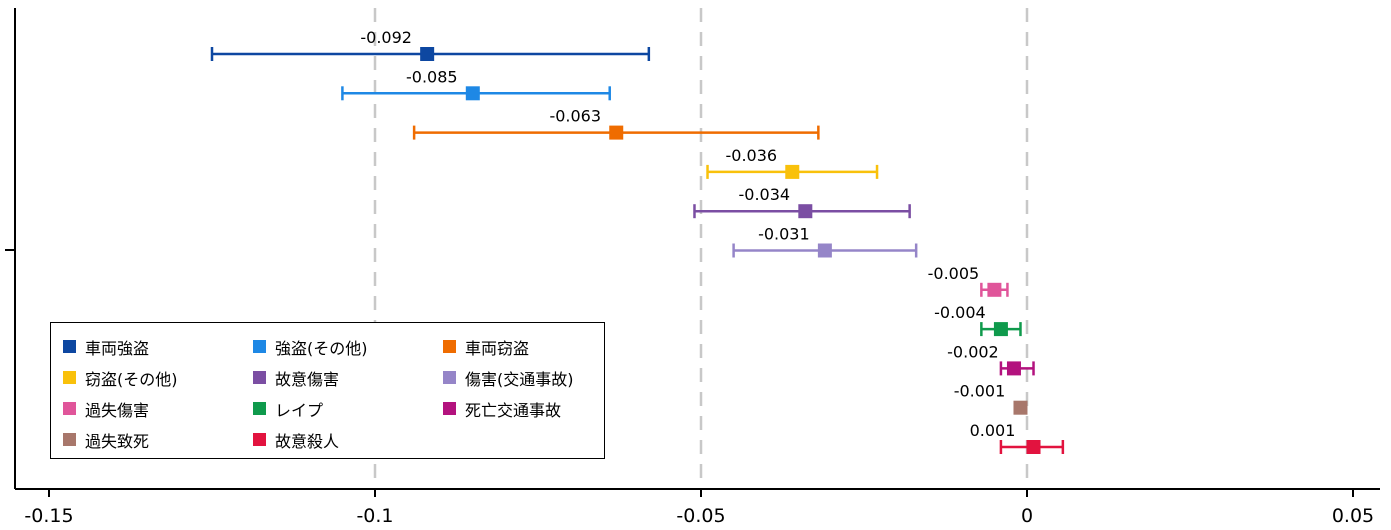 The width and height of the screenshot is (1391, 530). I want to click on legend-item: 故意傷害, so click(348, 377).